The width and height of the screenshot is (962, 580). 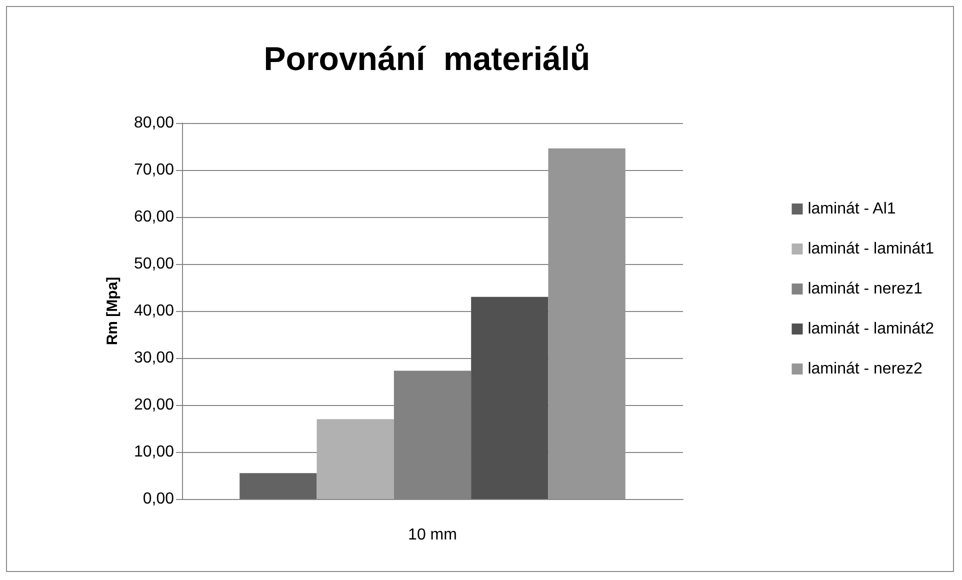 I want to click on y-tick-label: 60,00, so click(x=154, y=217).